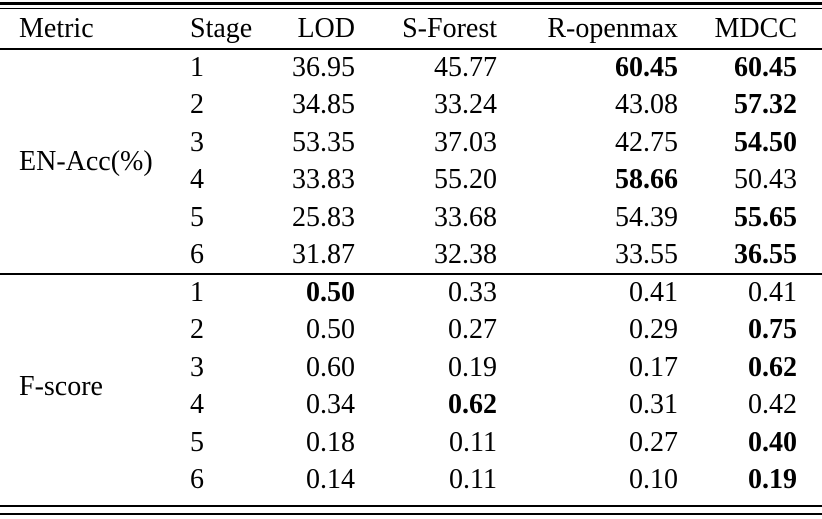 This screenshot has height=519, width=822. What do you see at coordinates (411, 143) in the screenshot?
I see `table-row: 3 53.35 37.03 42.75 54.50` at bounding box center [411, 143].